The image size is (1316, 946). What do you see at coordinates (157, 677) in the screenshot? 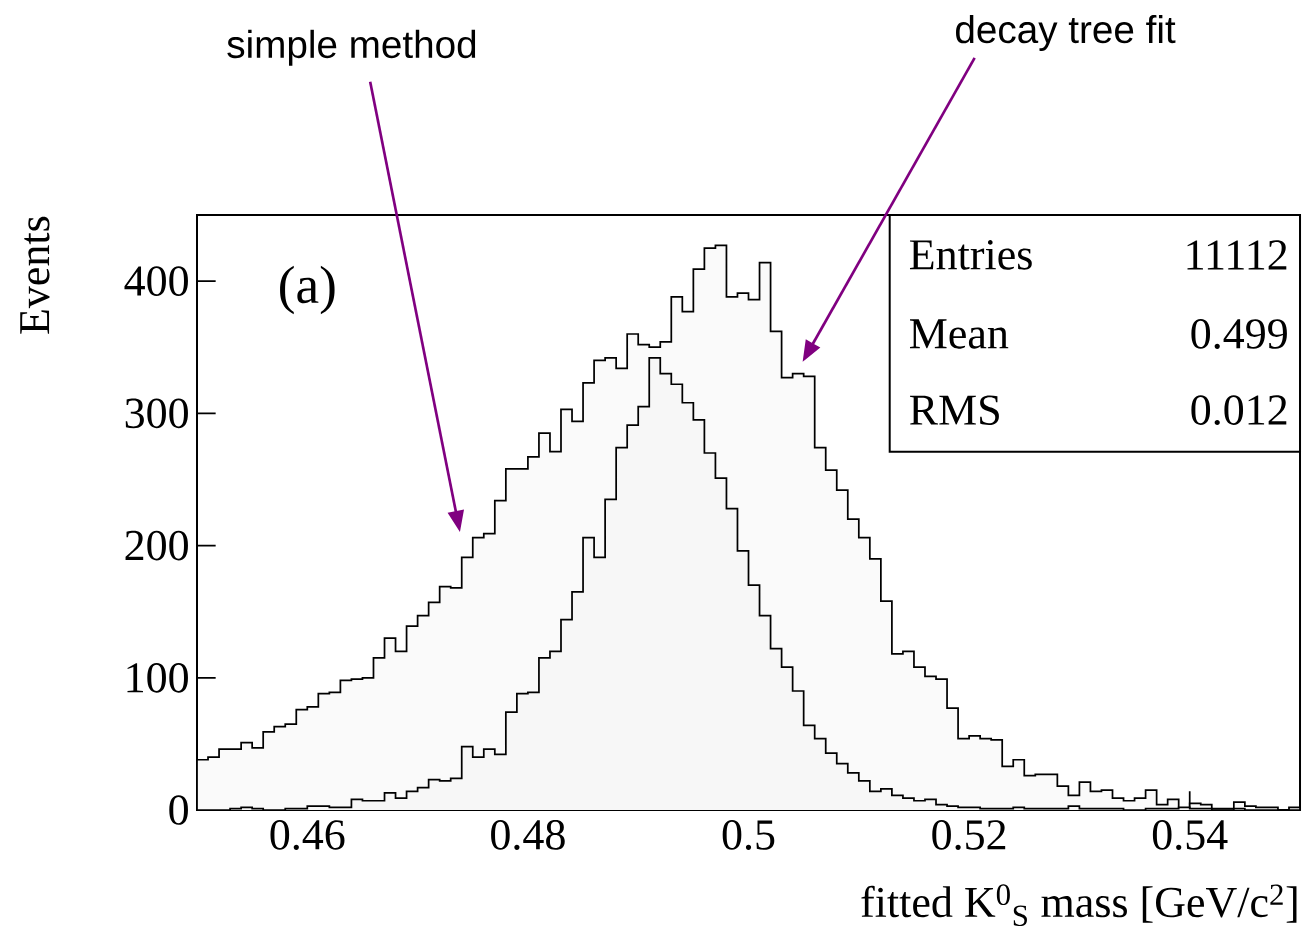
I see `y-tick-label: 100` at bounding box center [157, 677].